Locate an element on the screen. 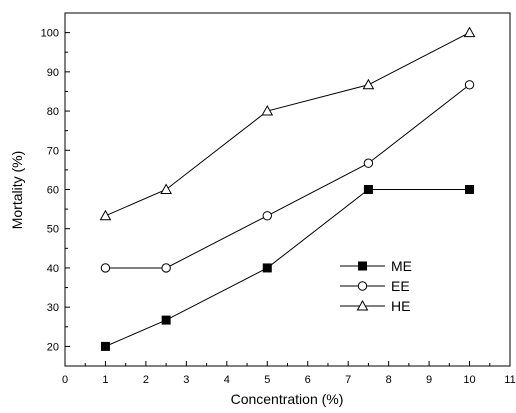 Image resolution: width=516 pixels, height=413 pixels. x-tick-label: 1 is located at coordinates (105, 380).